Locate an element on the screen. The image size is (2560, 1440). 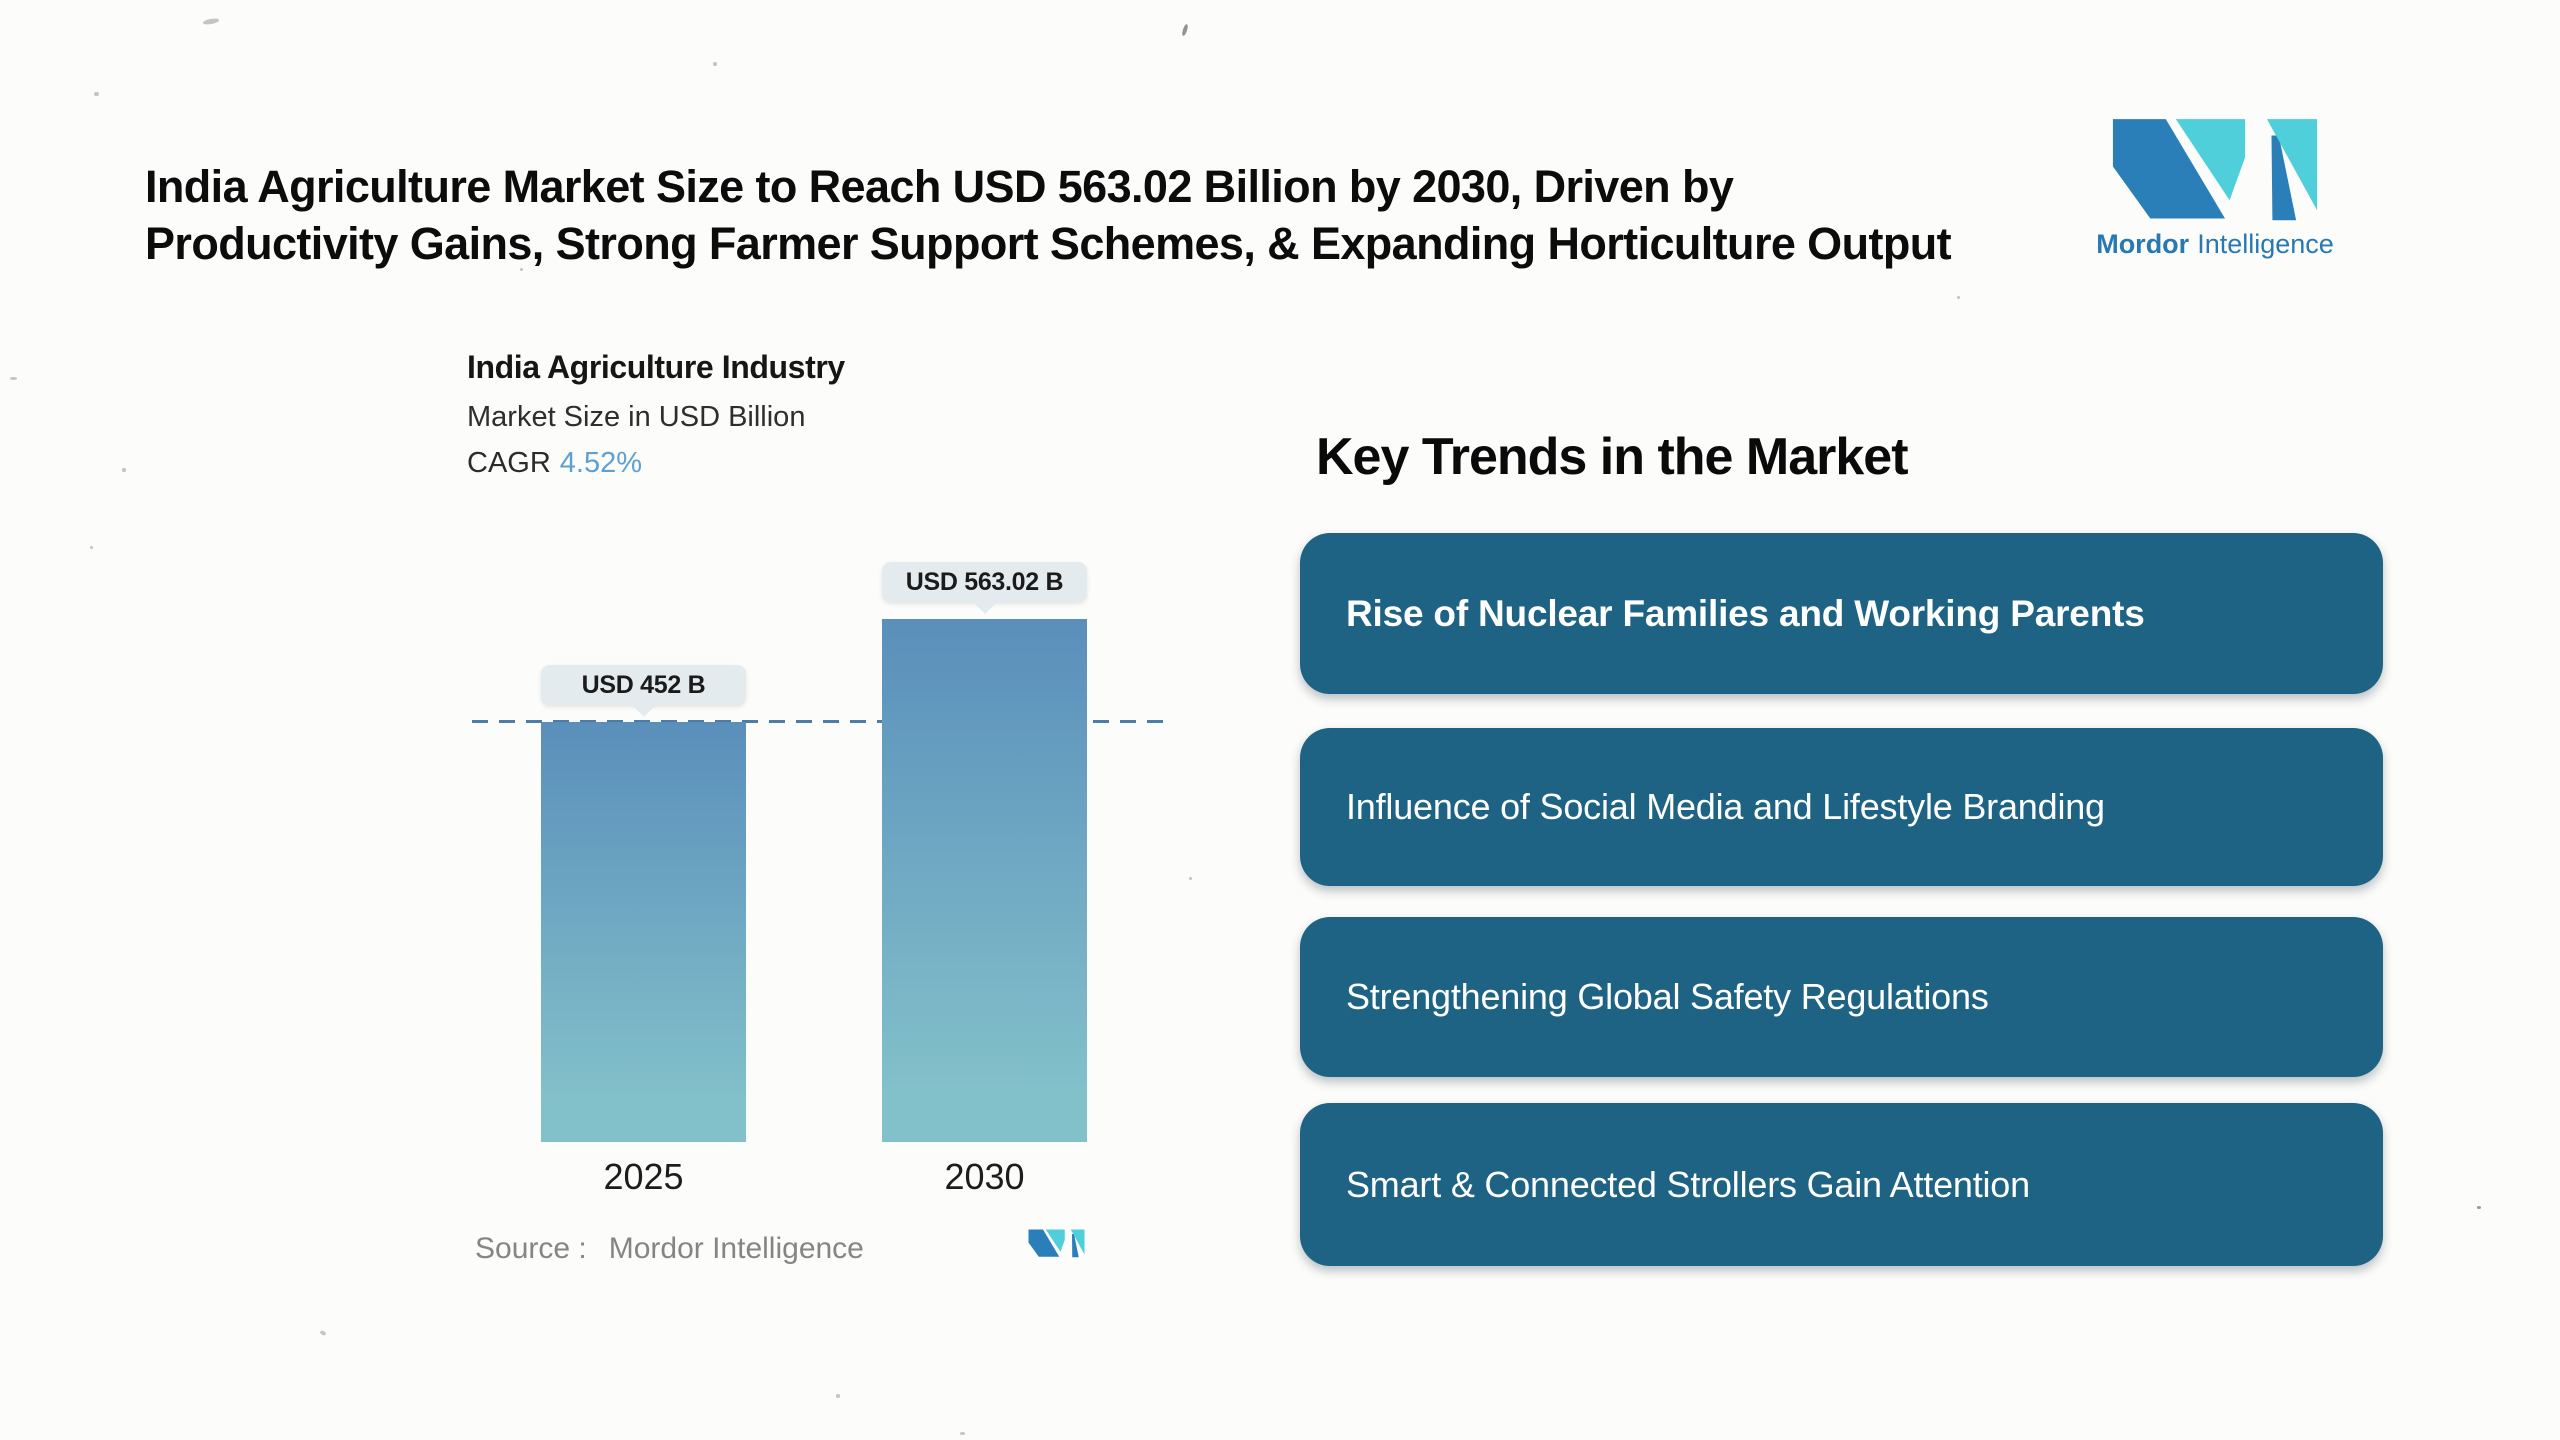
chart-cagr: CAGR 4.52% is located at coordinates (554, 463).